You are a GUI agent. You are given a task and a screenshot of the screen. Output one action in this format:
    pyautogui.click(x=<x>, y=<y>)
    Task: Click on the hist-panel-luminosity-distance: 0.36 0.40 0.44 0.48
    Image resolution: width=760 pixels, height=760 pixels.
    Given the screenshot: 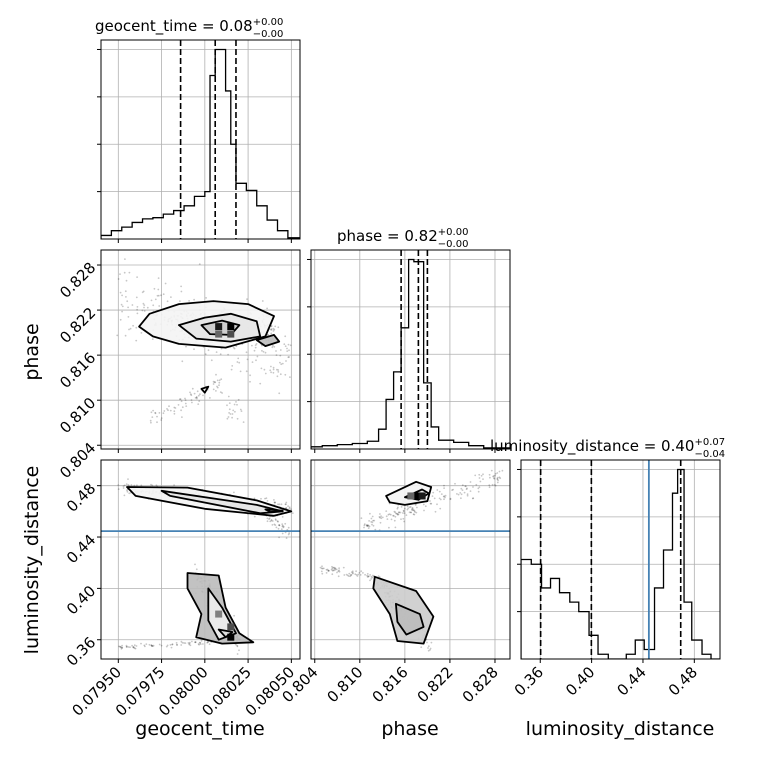 What is the action you would take?
    pyautogui.click(x=616, y=579)
    